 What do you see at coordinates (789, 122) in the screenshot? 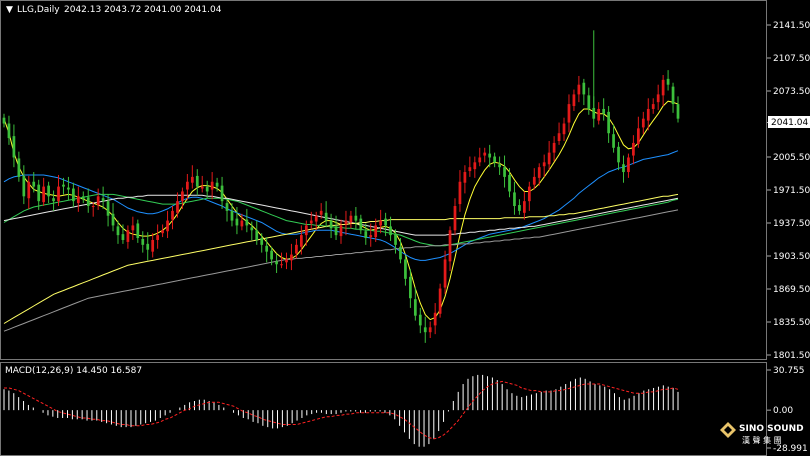
I see `current-price-tag: 2041.04` at bounding box center [789, 122].